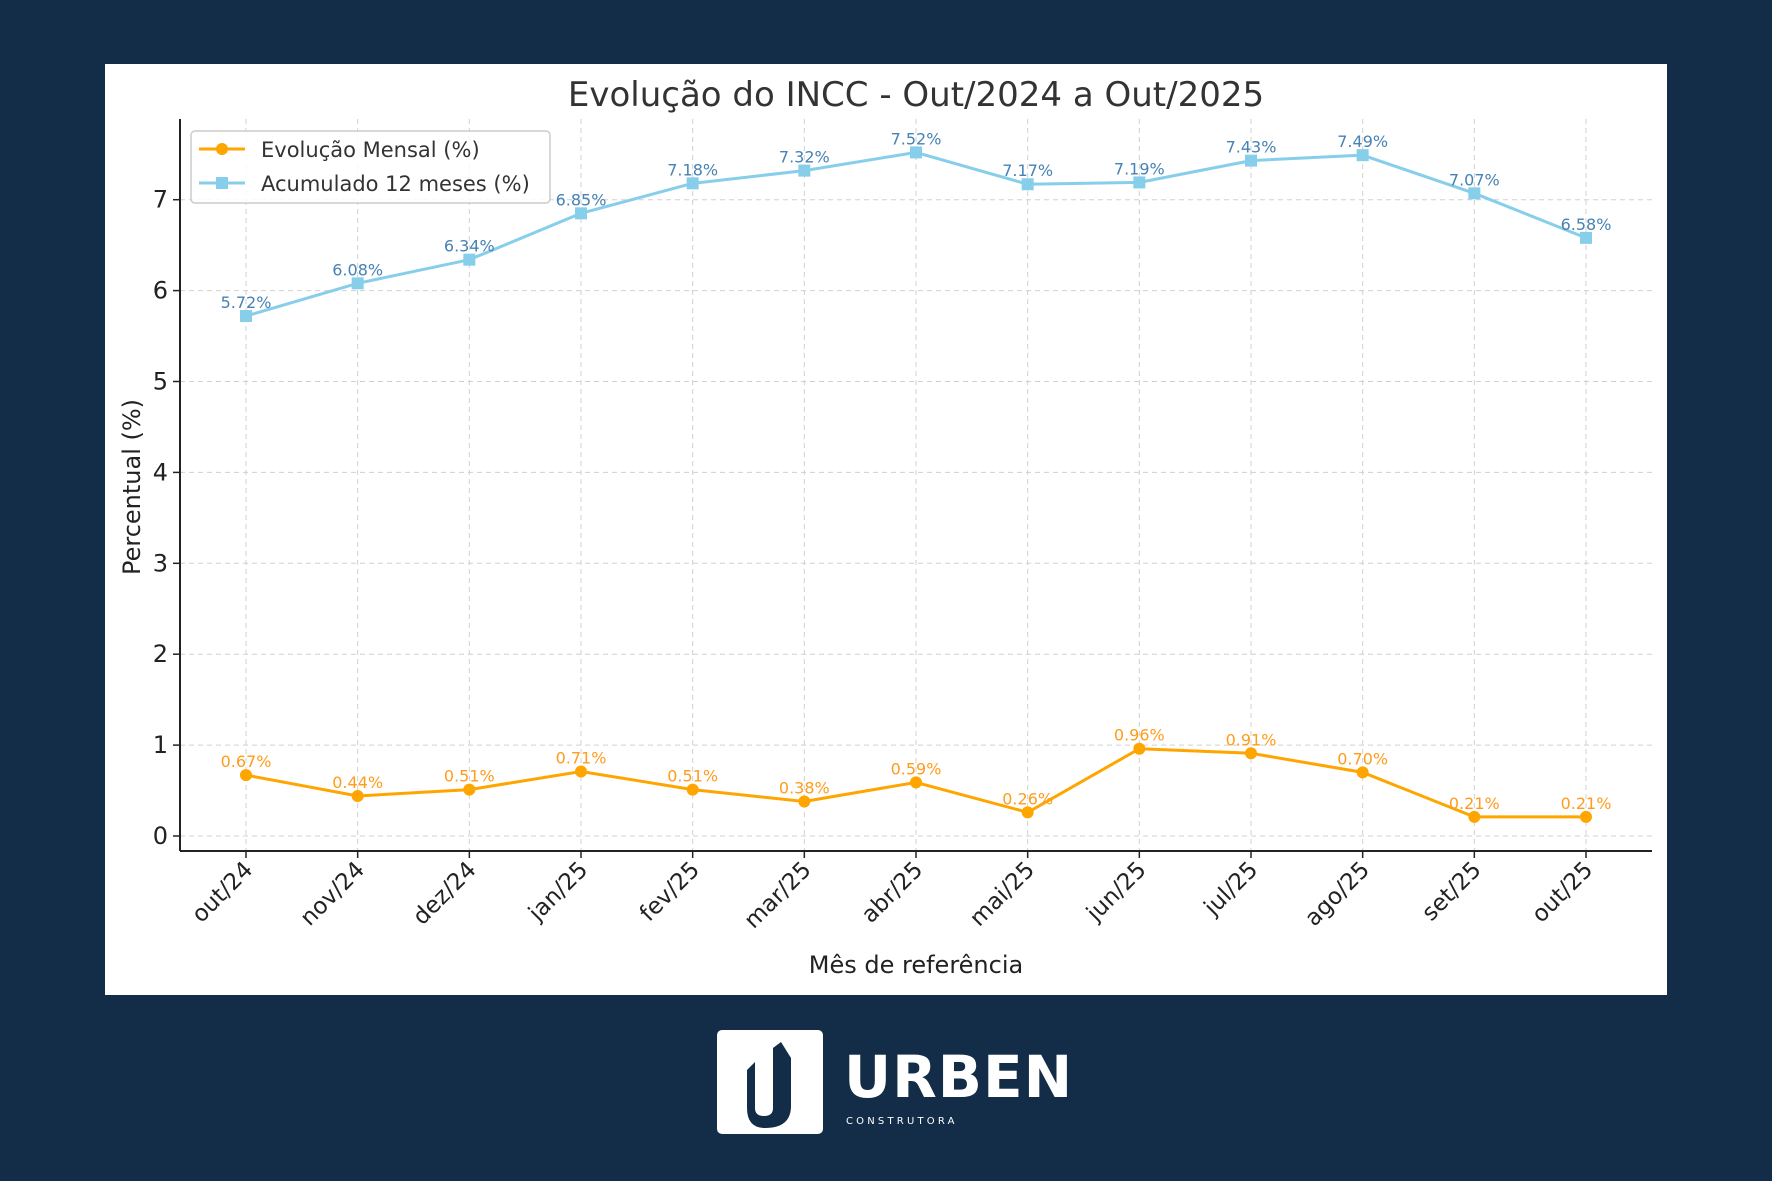 This screenshot has width=1772, height=1181. What do you see at coordinates (1116, 892) in the screenshot?
I see `x-tick-label: jun/25` at bounding box center [1116, 892].